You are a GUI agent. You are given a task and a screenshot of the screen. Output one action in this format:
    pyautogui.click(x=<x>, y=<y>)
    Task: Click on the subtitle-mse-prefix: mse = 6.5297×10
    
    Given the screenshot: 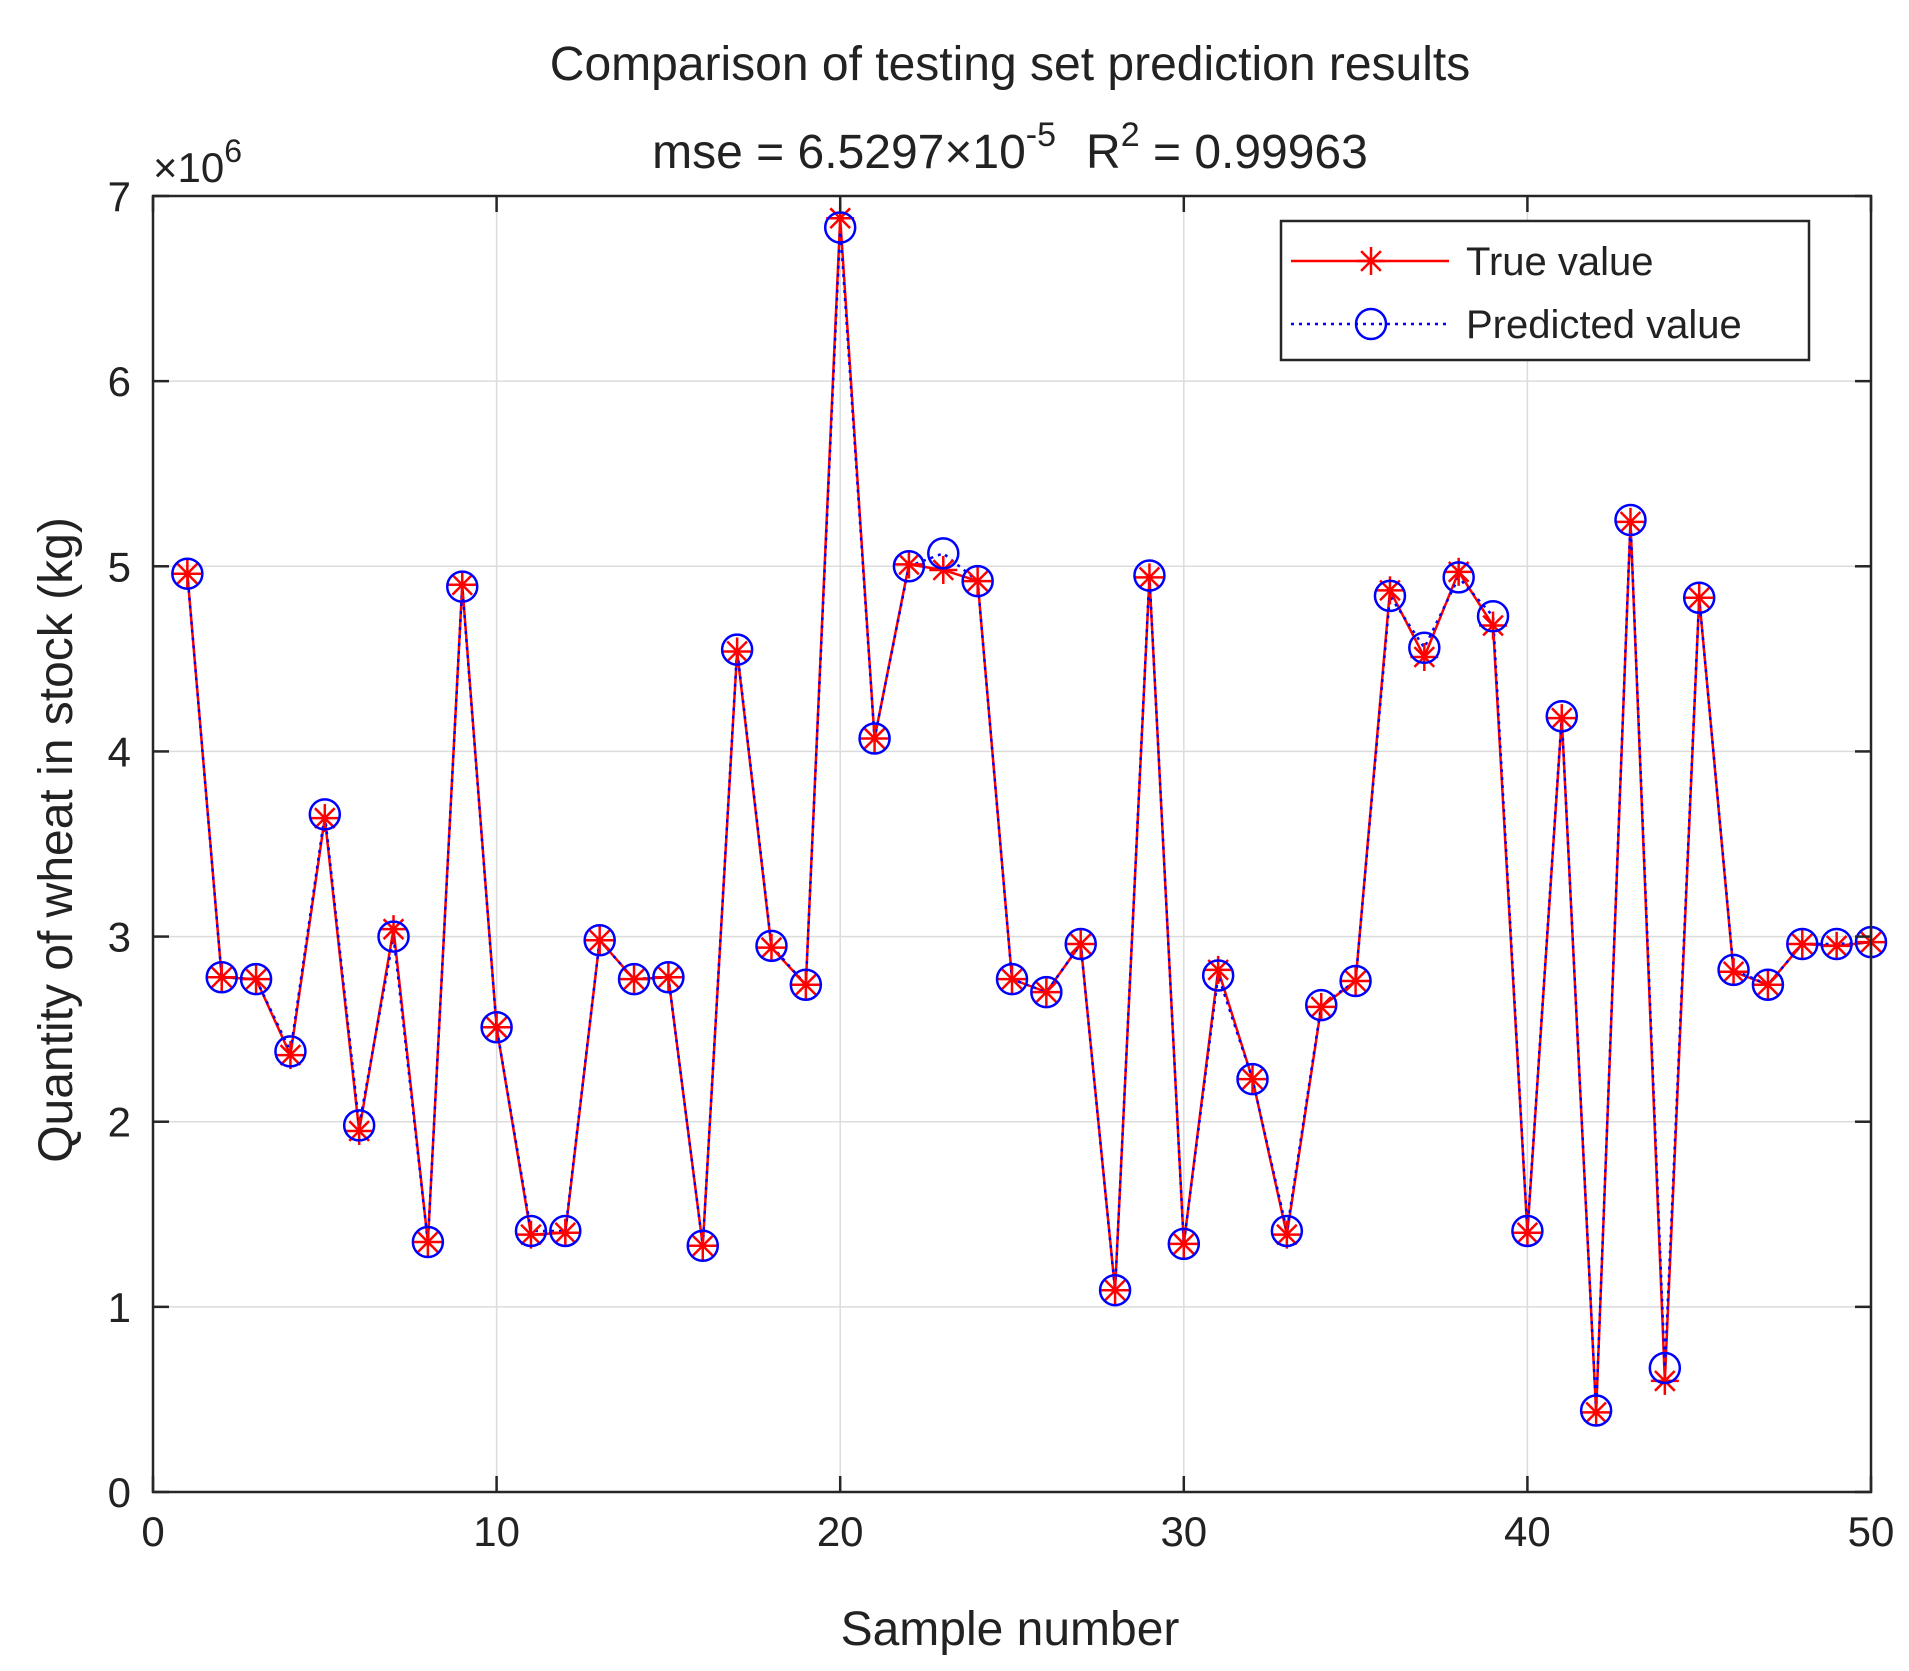 What is the action you would take?
    pyautogui.click(x=839, y=152)
    